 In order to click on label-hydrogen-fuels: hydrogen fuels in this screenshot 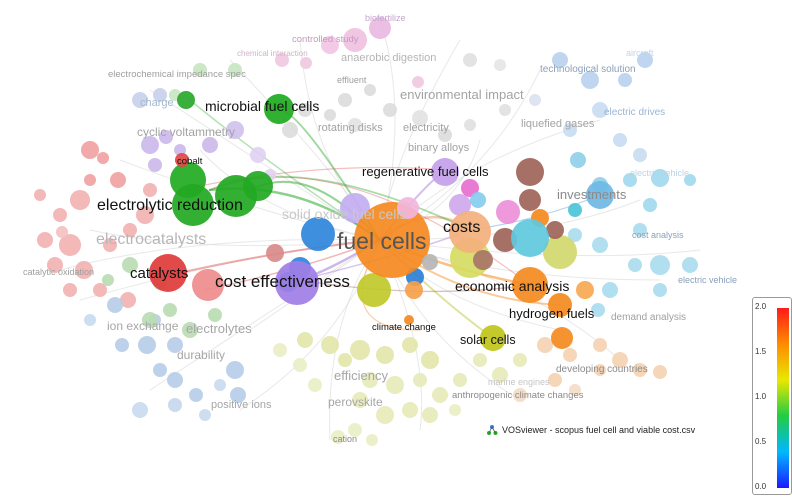, I will do `click(552, 313)`.